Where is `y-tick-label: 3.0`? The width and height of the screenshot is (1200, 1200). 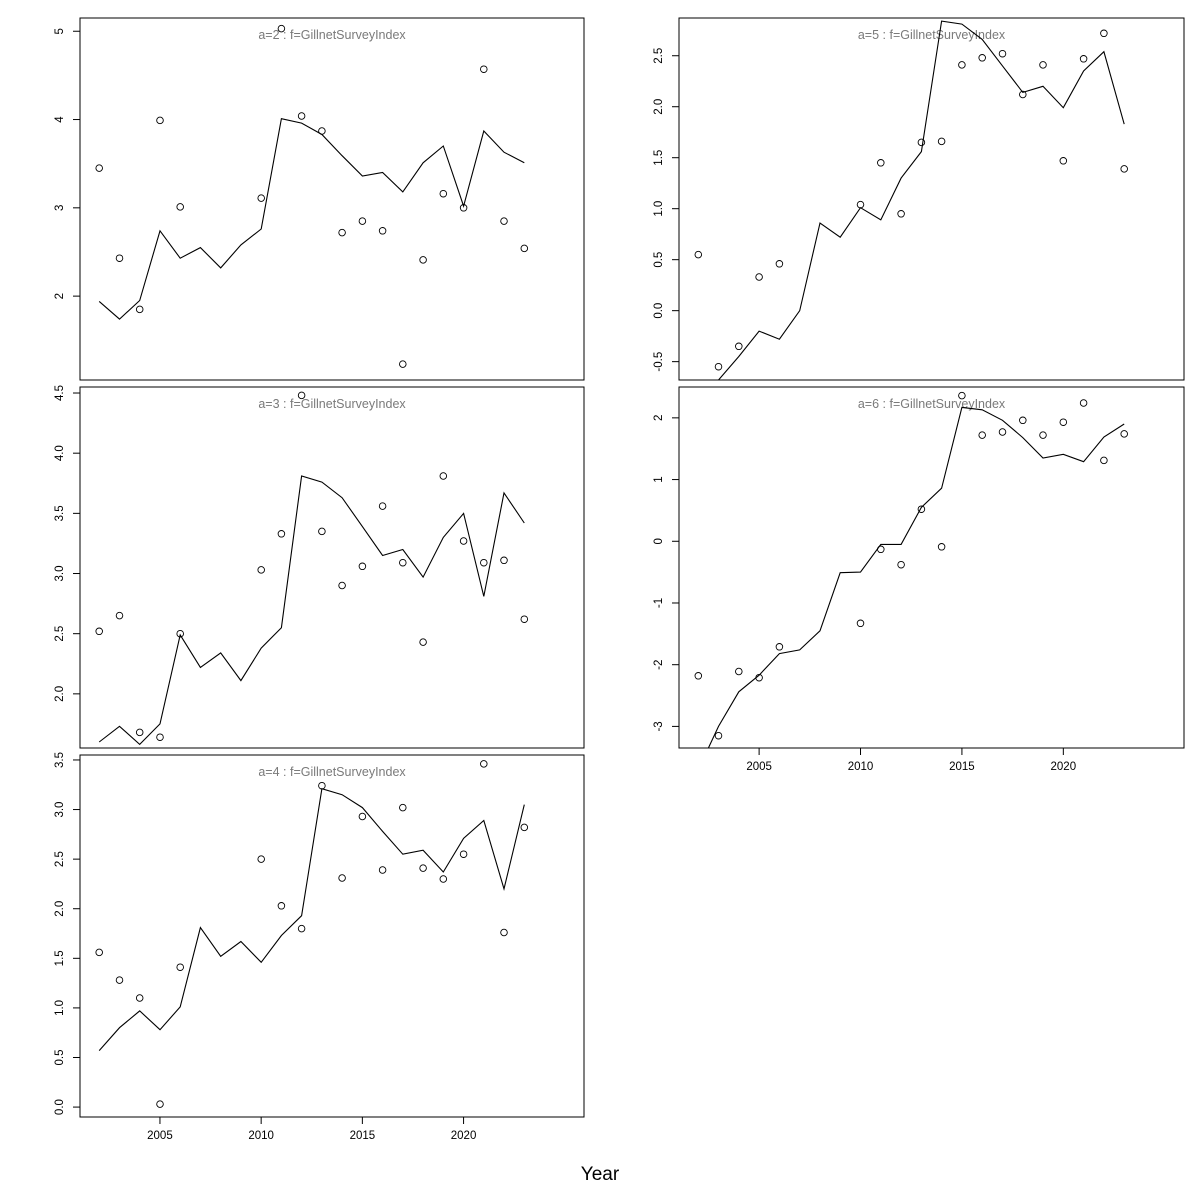 y-tick-label: 3.0 is located at coordinates (60, 574).